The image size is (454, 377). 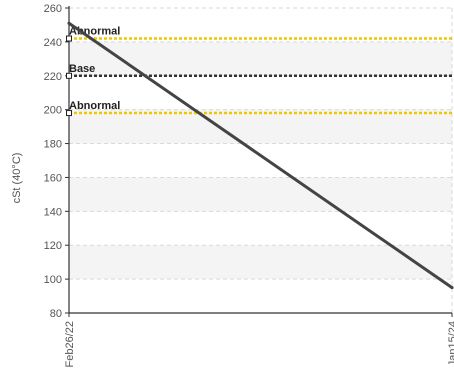 I want to click on y-tick-label: 220, so click(x=53, y=77).